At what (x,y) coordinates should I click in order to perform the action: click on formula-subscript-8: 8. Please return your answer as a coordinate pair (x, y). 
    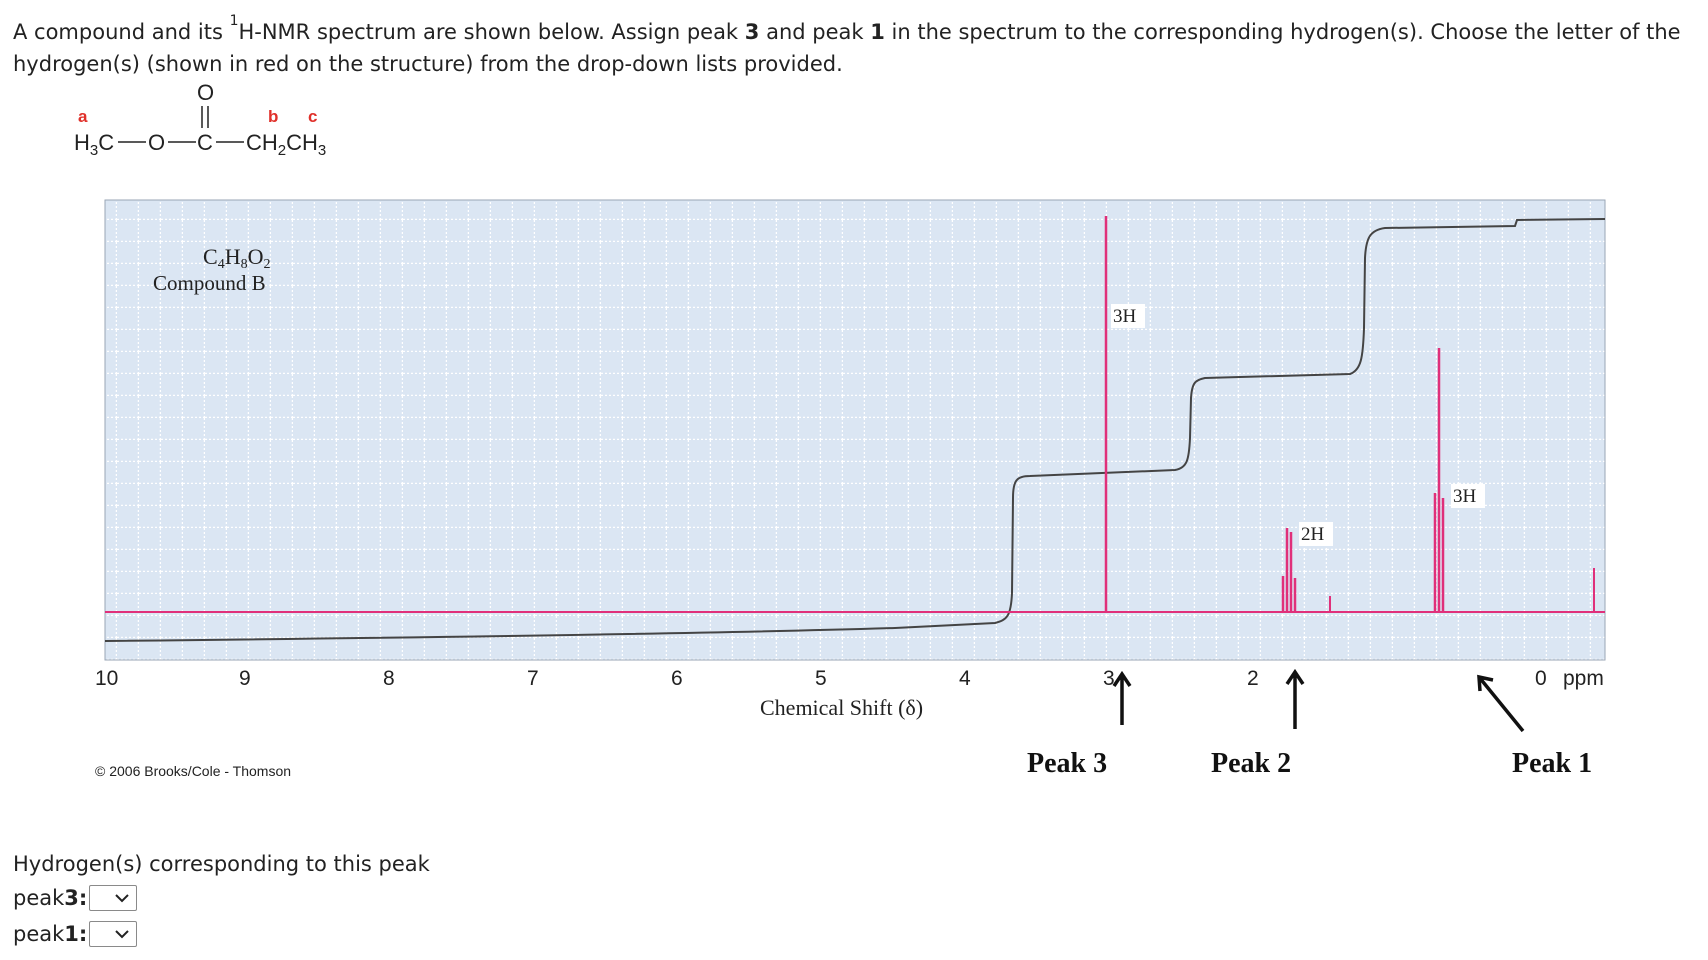
    Looking at the image, I should click on (244, 264).